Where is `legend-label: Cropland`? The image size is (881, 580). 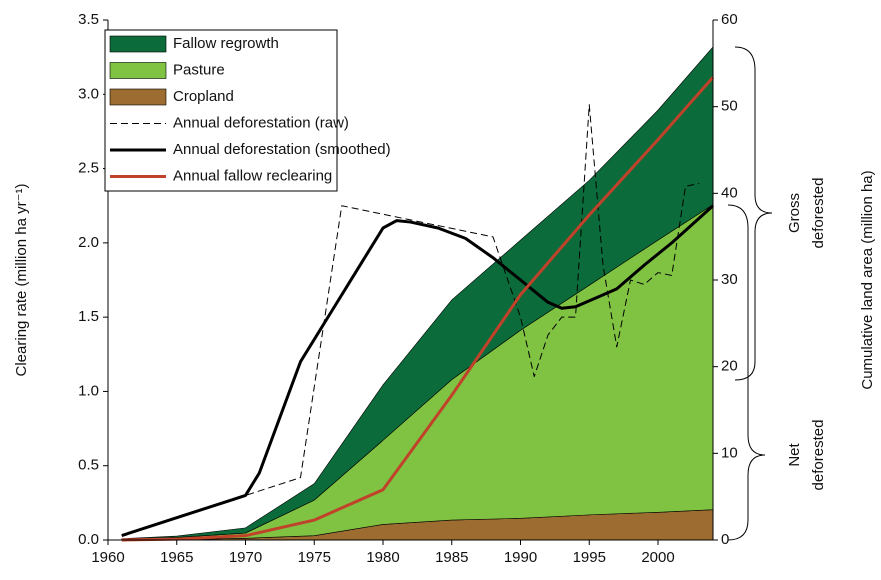
legend-label: Cropland is located at coordinates (203, 96).